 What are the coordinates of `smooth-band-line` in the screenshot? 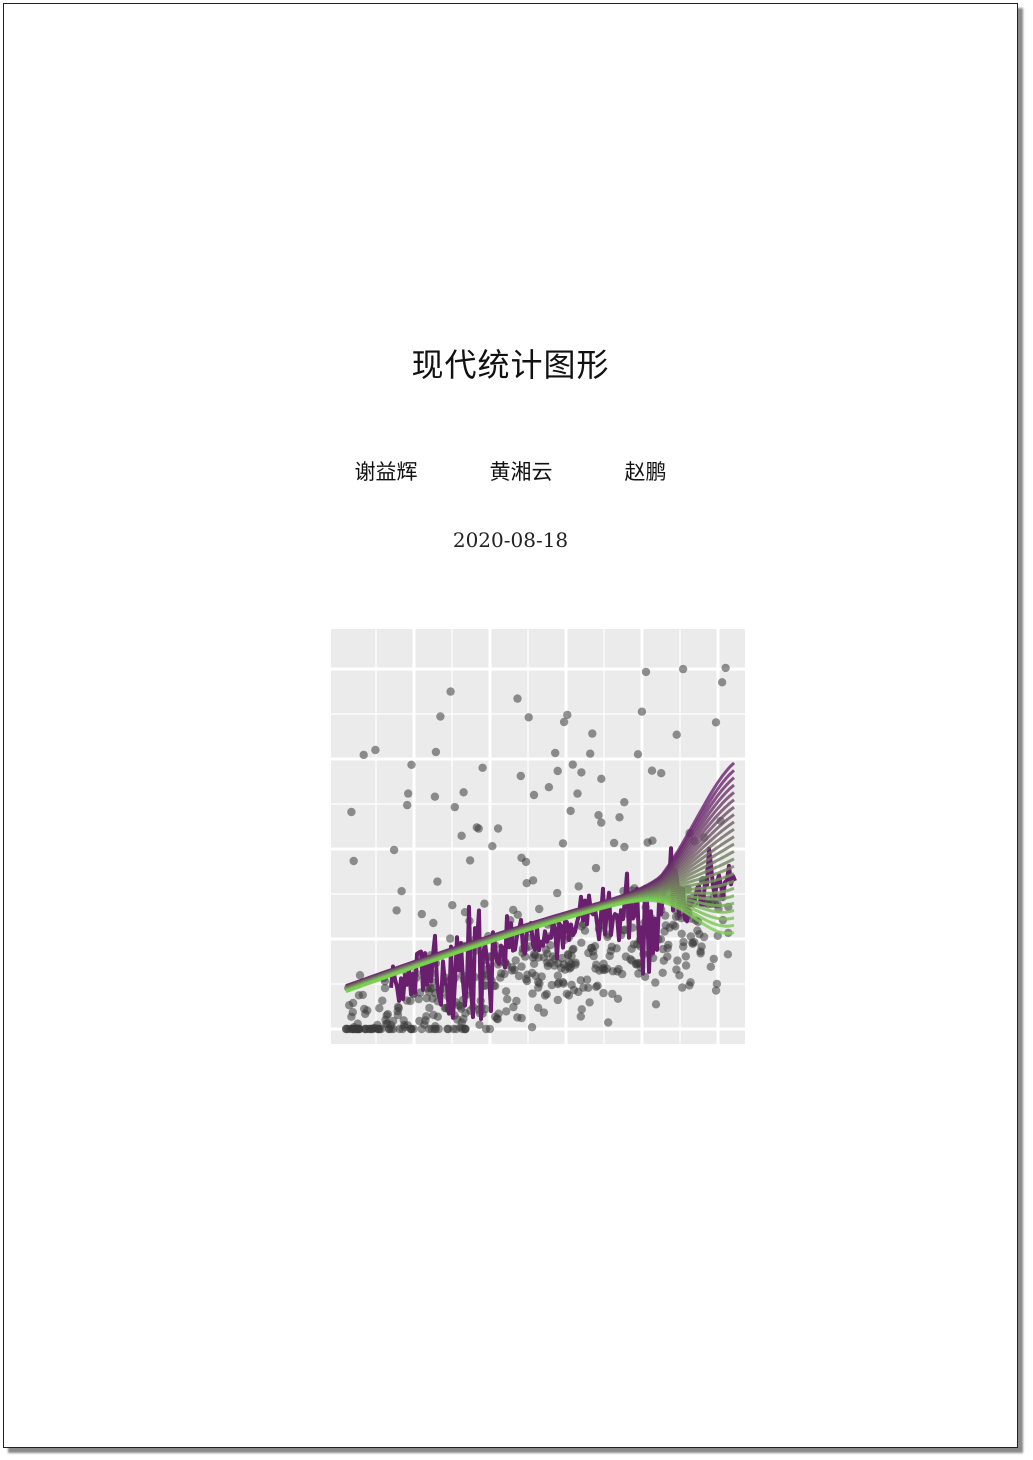 It's located at (540, 946).